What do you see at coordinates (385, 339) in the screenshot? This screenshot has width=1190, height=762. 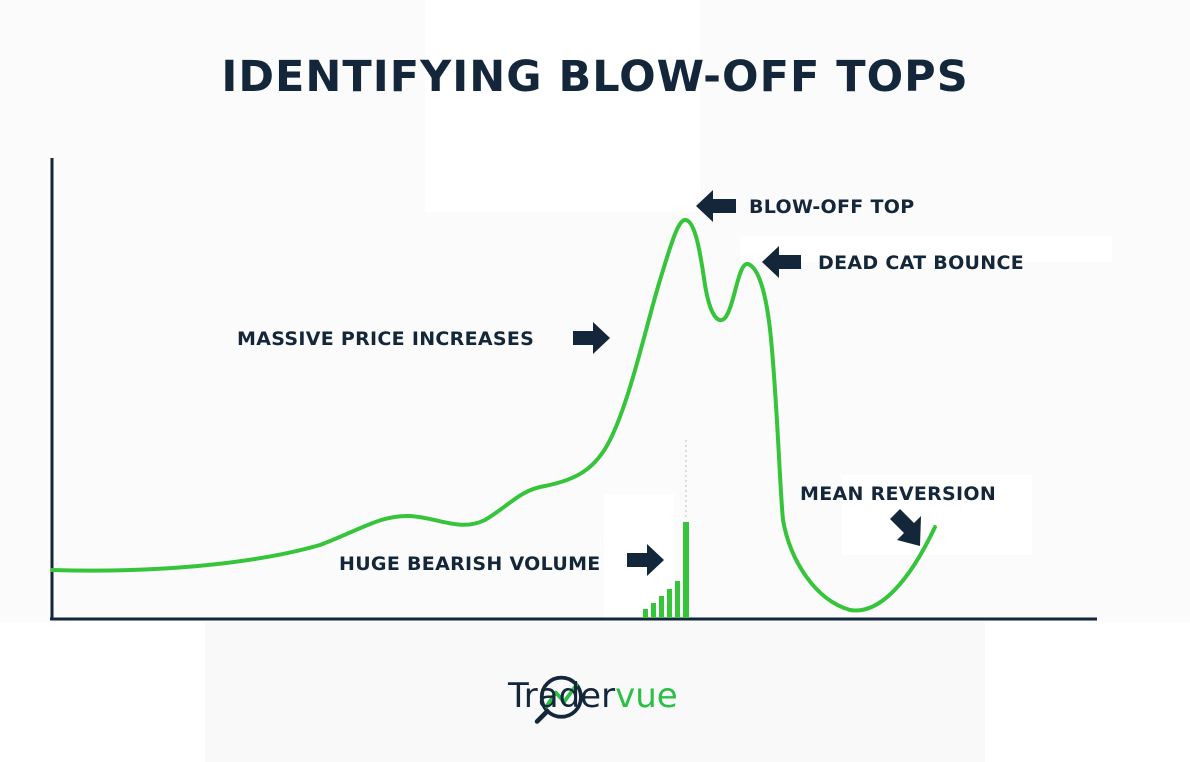 I see `label-massive-price-increases: MASSIVE PRICE INCREASES` at bounding box center [385, 339].